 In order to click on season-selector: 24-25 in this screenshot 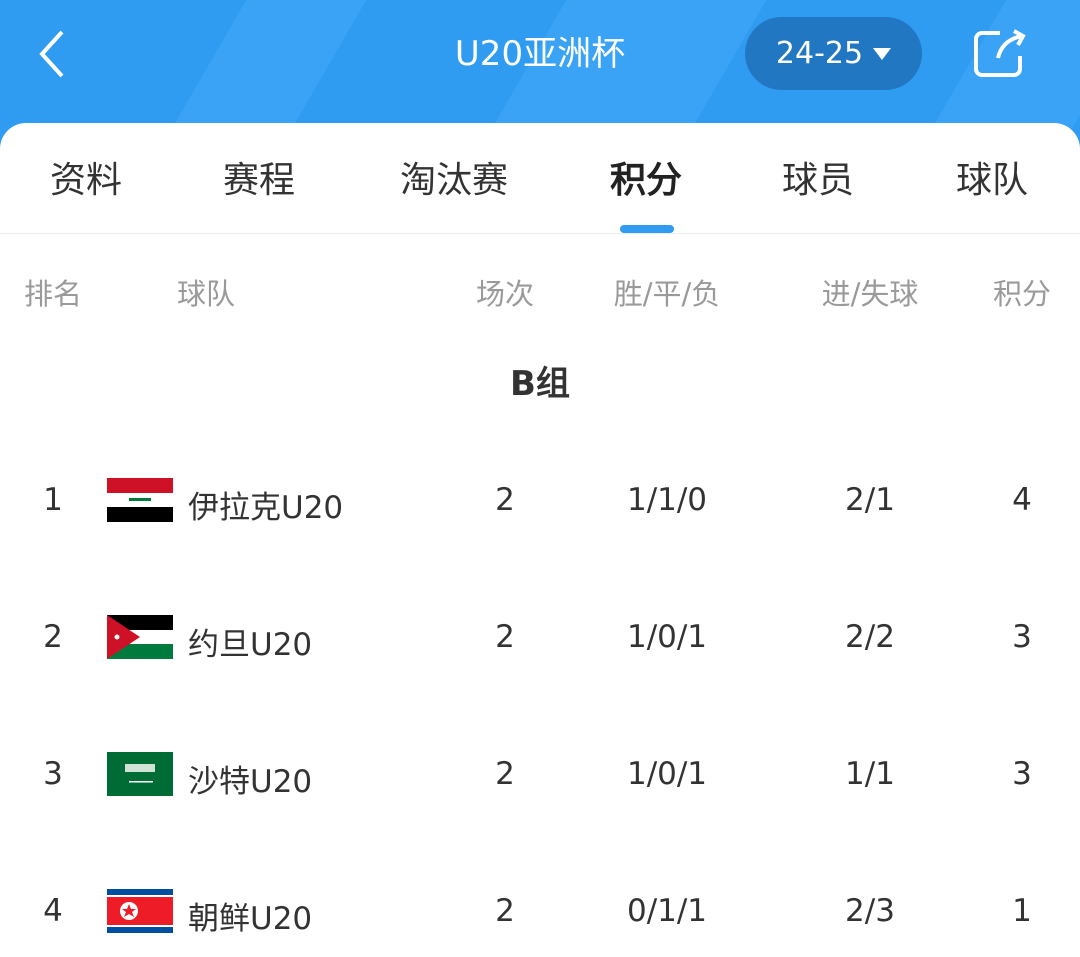, I will do `click(833, 53)`.